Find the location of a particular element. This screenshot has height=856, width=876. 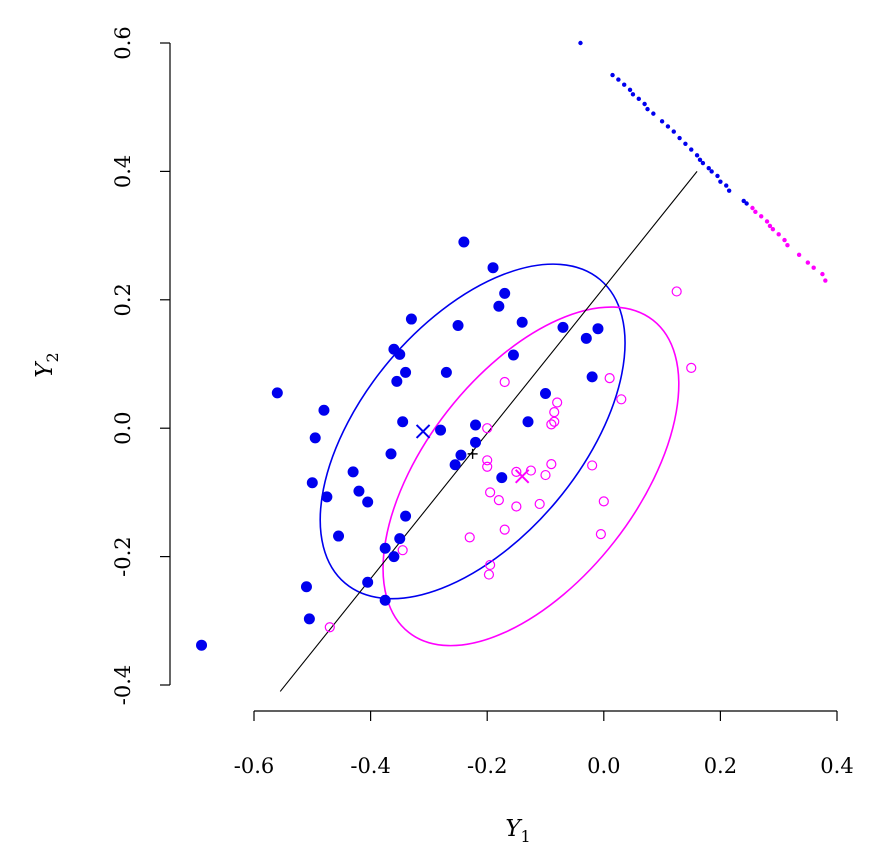

overall-centroid-marker is located at coordinates (472, 453).